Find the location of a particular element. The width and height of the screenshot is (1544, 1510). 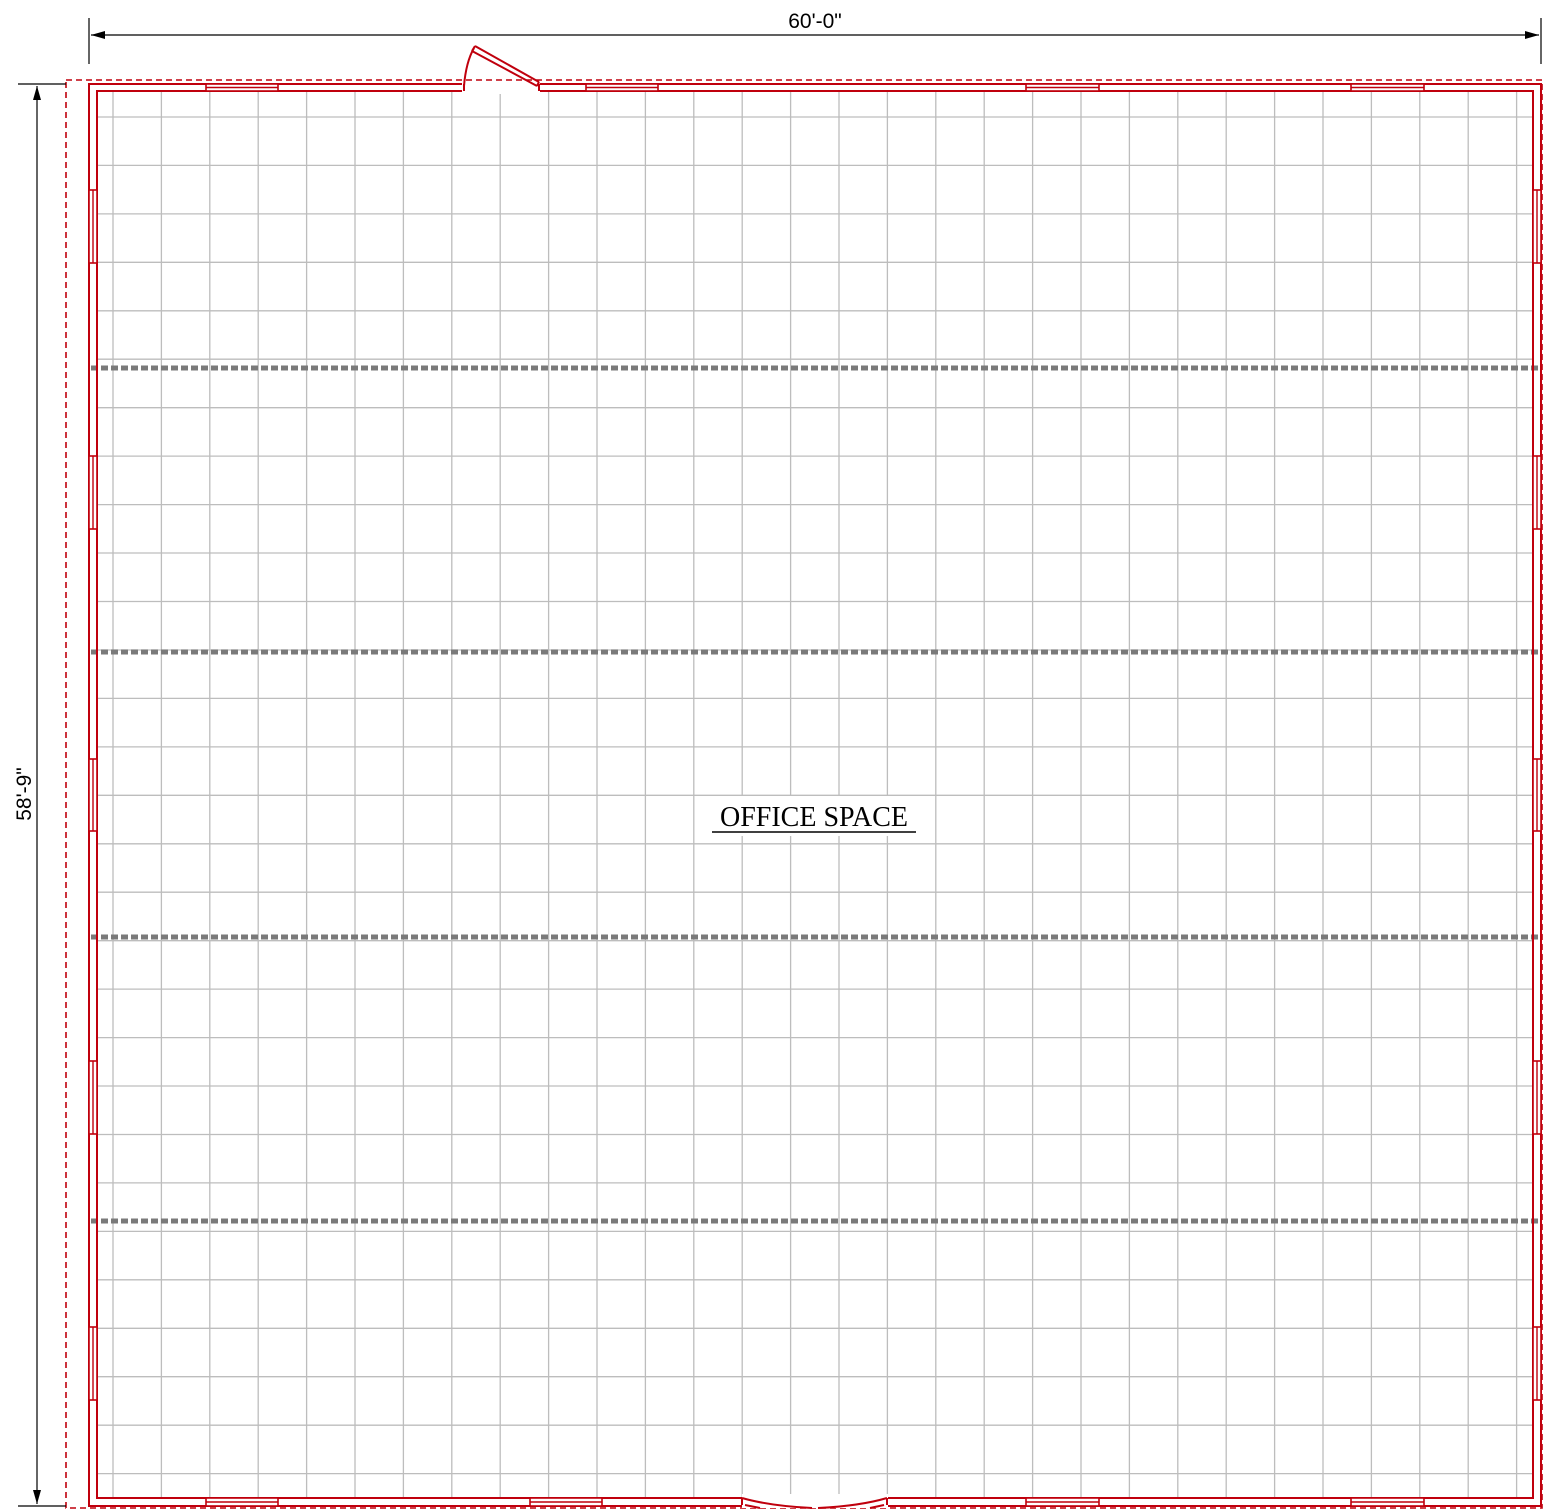

room-name: OFFICE SPACE is located at coordinates (814, 817).